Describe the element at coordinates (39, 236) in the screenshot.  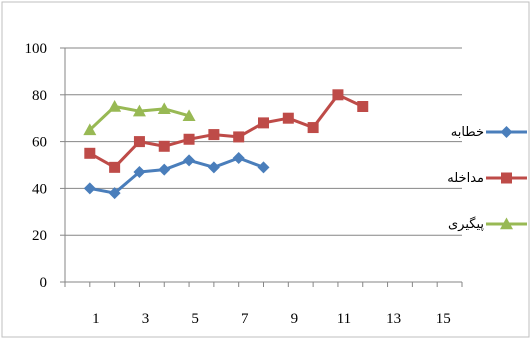
I see `y-tick-label: 20` at that location.